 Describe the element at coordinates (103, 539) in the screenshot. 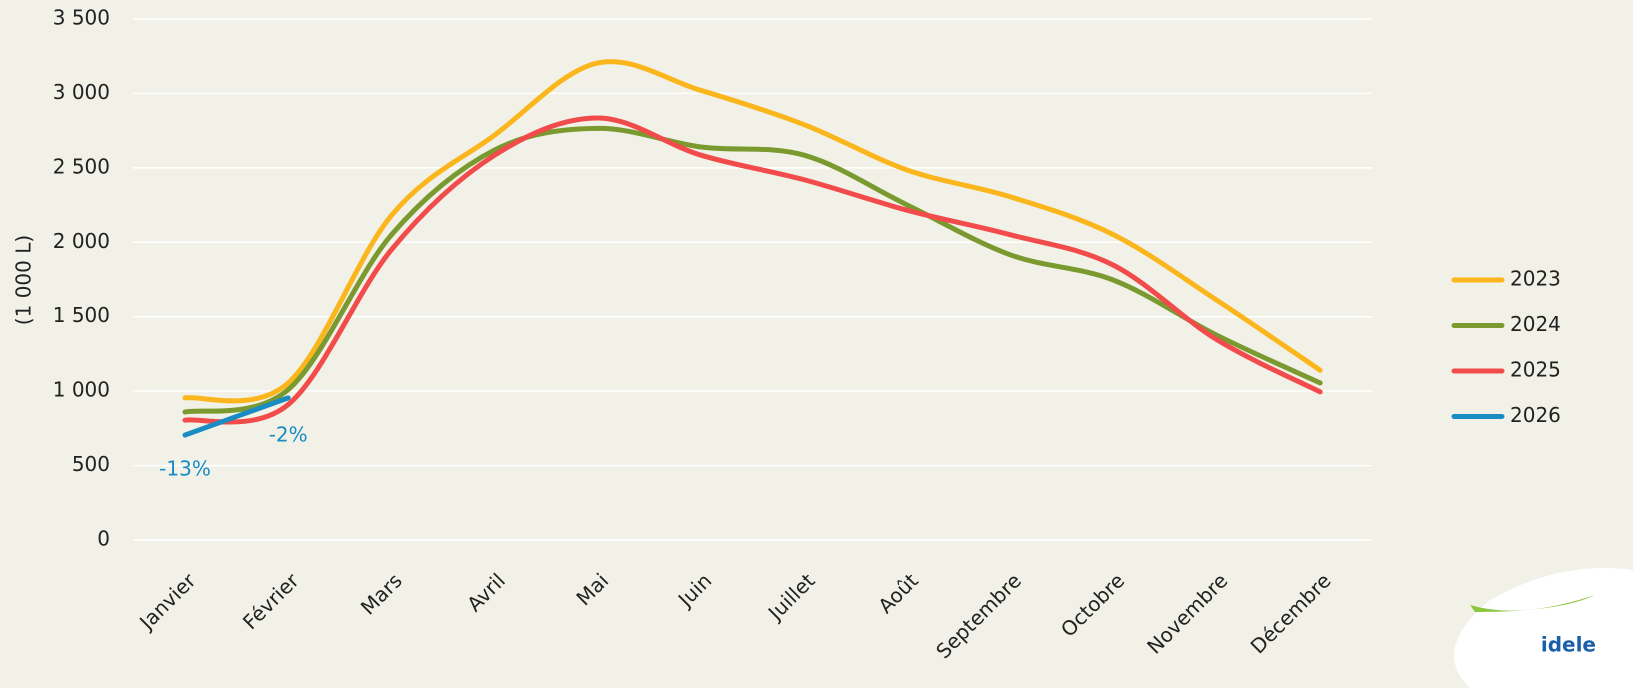

I see `y-tick-label: 0` at that location.